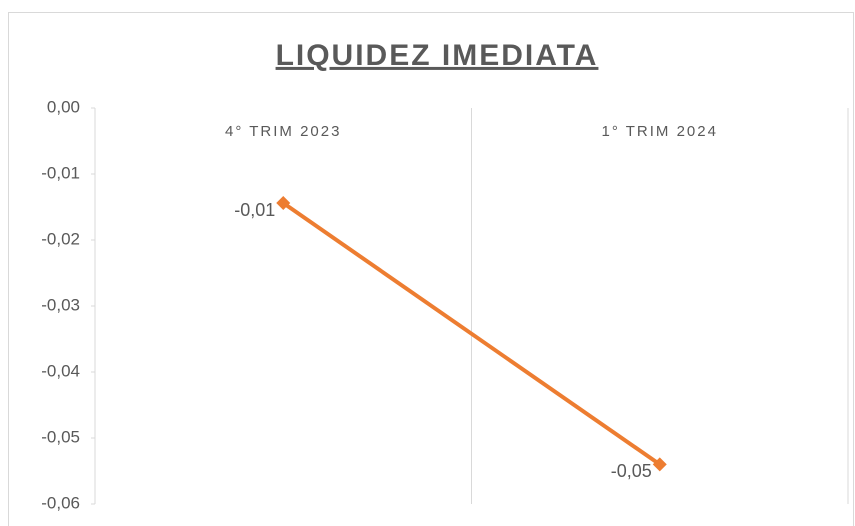 This screenshot has height=526, width=855. What do you see at coordinates (60, 370) in the screenshot?
I see `y-tick-label: -0,04` at bounding box center [60, 370].